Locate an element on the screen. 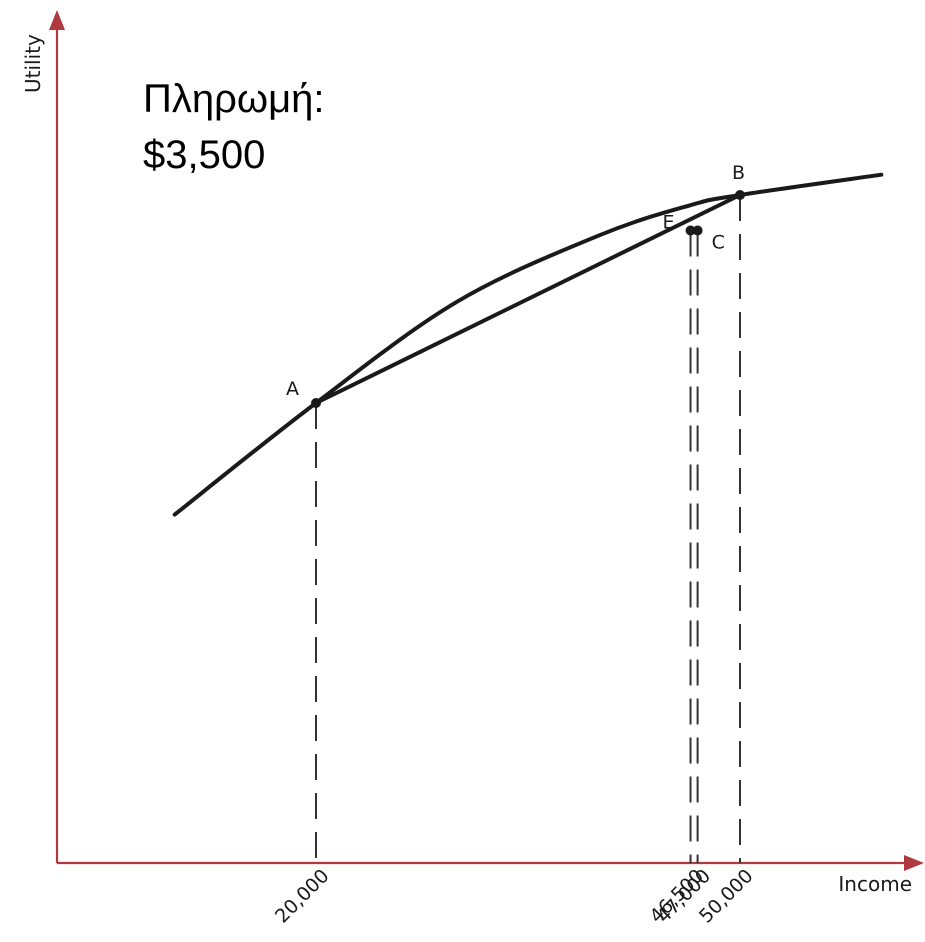 The height and width of the screenshot is (942, 925). chord-a-b is located at coordinates (528, 299).